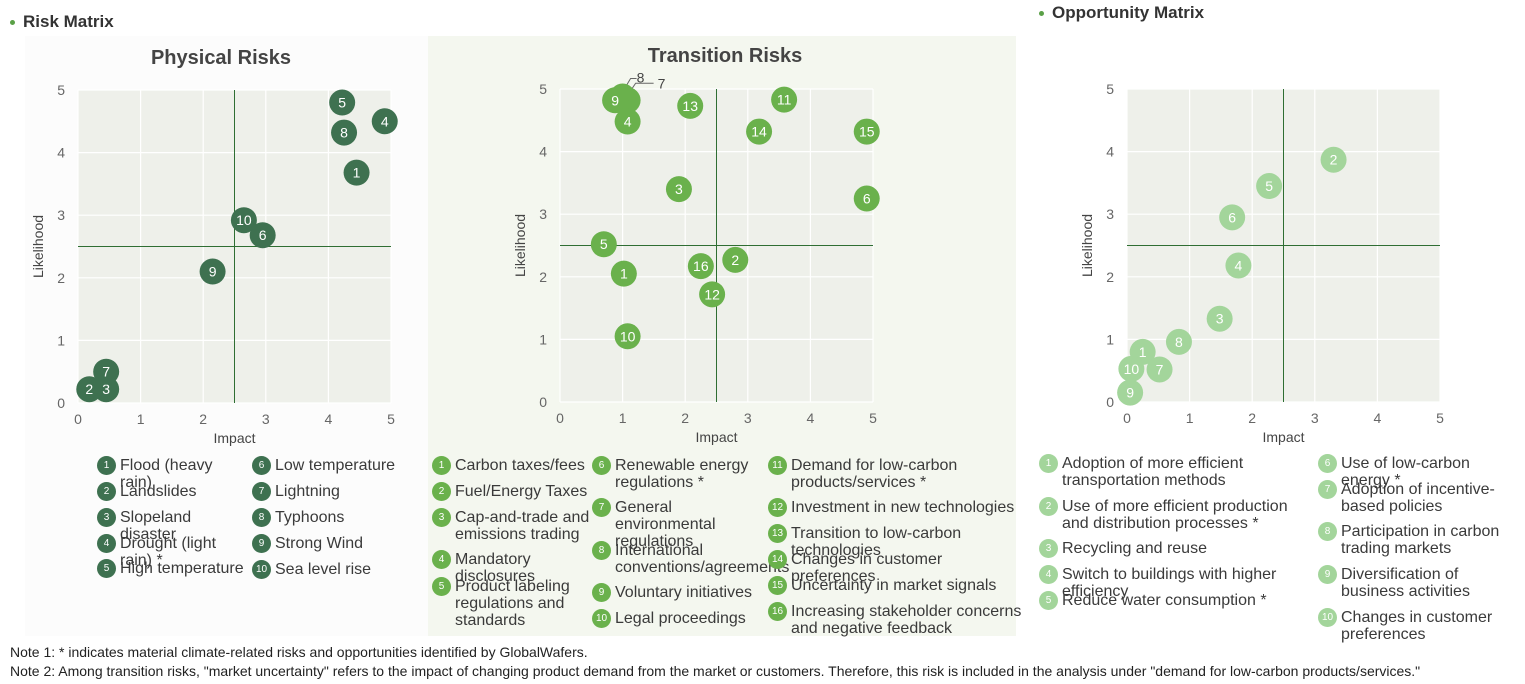 The height and width of the screenshot is (684, 1525). Describe the element at coordinates (156, 526) in the screenshot. I see `physical-legend-label: Slopeland disaster` at that location.